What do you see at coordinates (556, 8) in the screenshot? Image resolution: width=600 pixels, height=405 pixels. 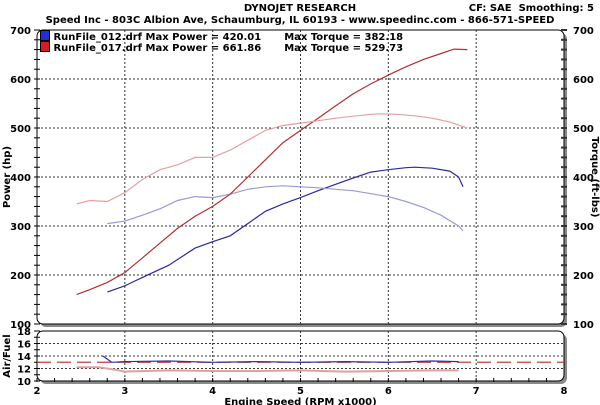 I see `smoothing-label: Smoothing: 5` at bounding box center [556, 8].